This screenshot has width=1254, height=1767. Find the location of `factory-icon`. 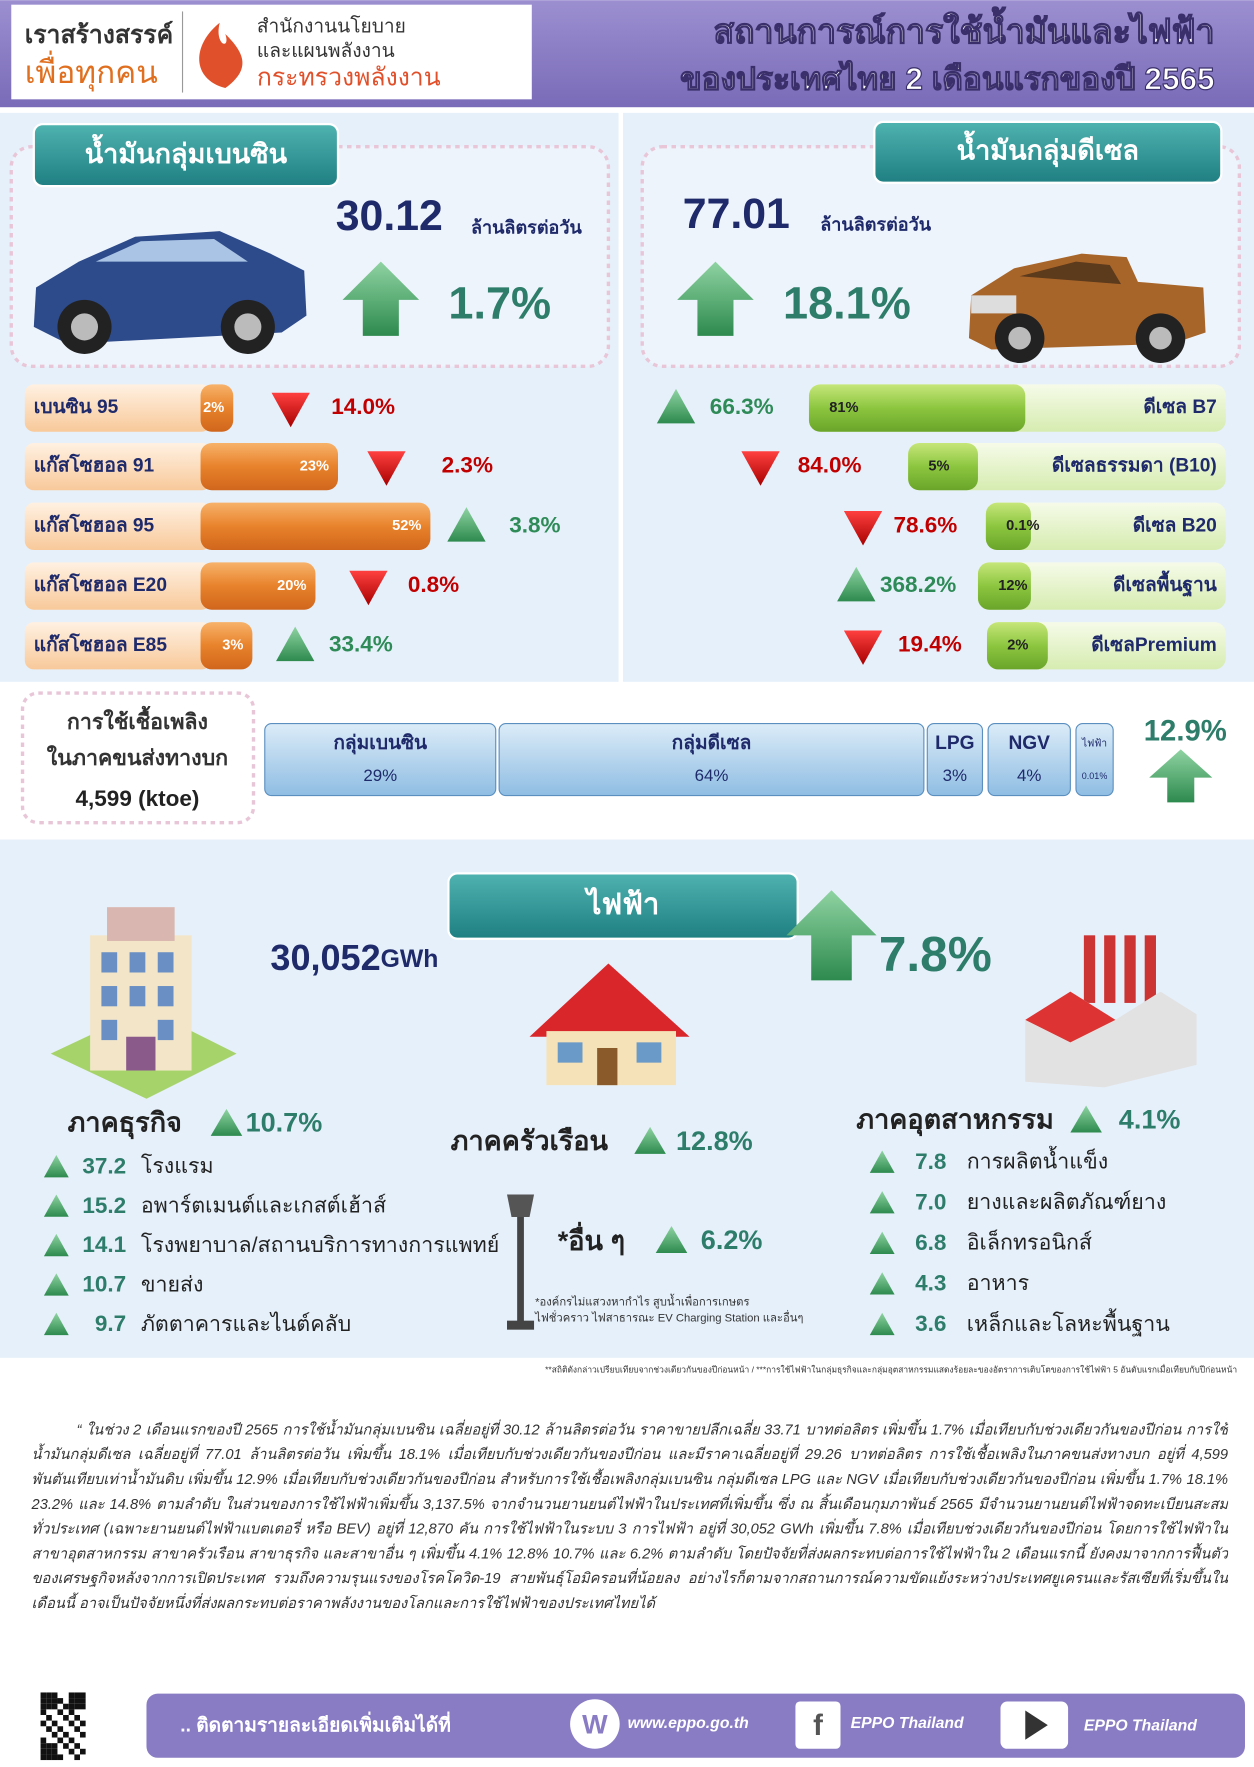

factory-icon is located at coordinates (1111, 1011).